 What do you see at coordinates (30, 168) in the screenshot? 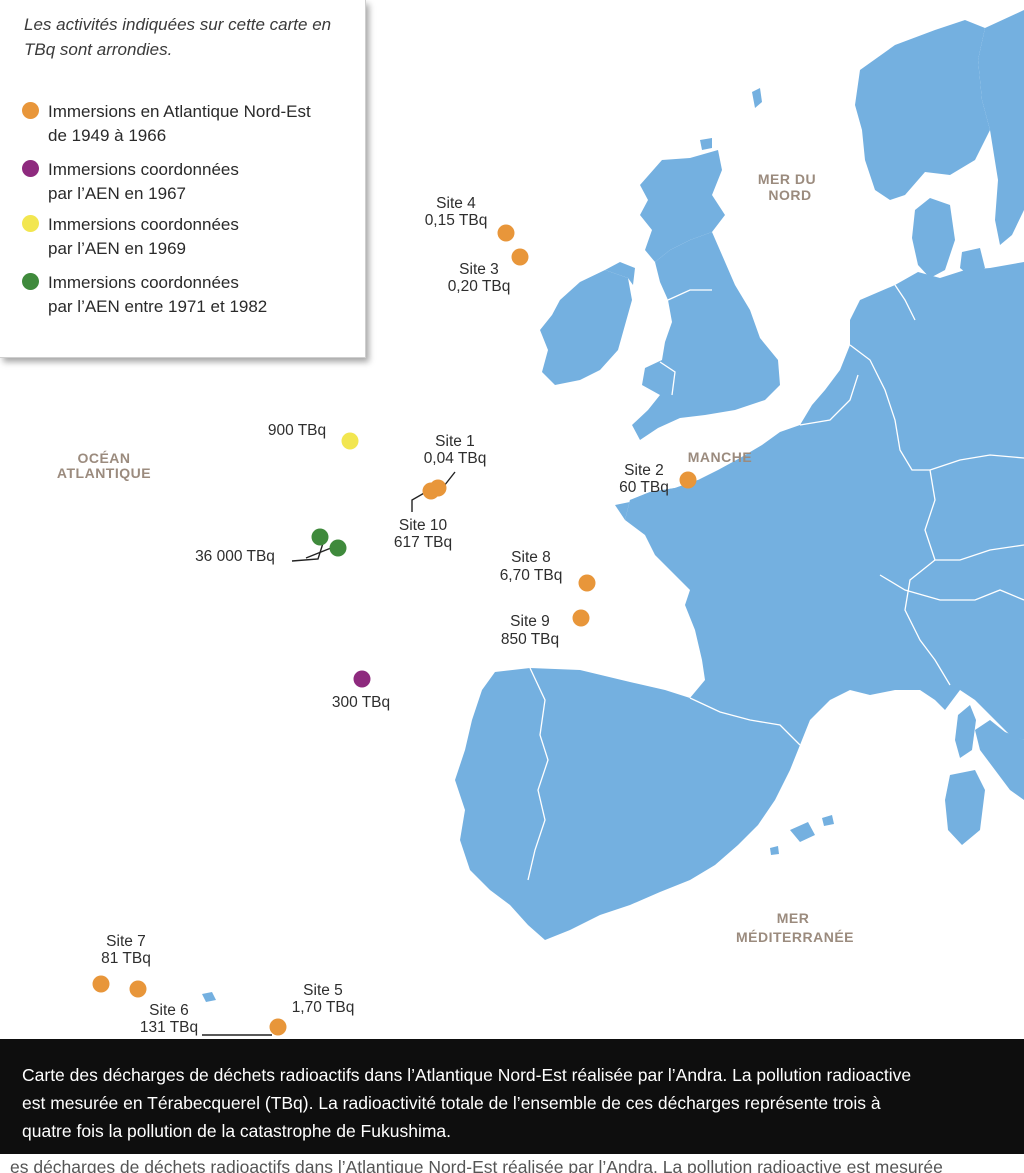
I see `legend-dot-purple` at bounding box center [30, 168].